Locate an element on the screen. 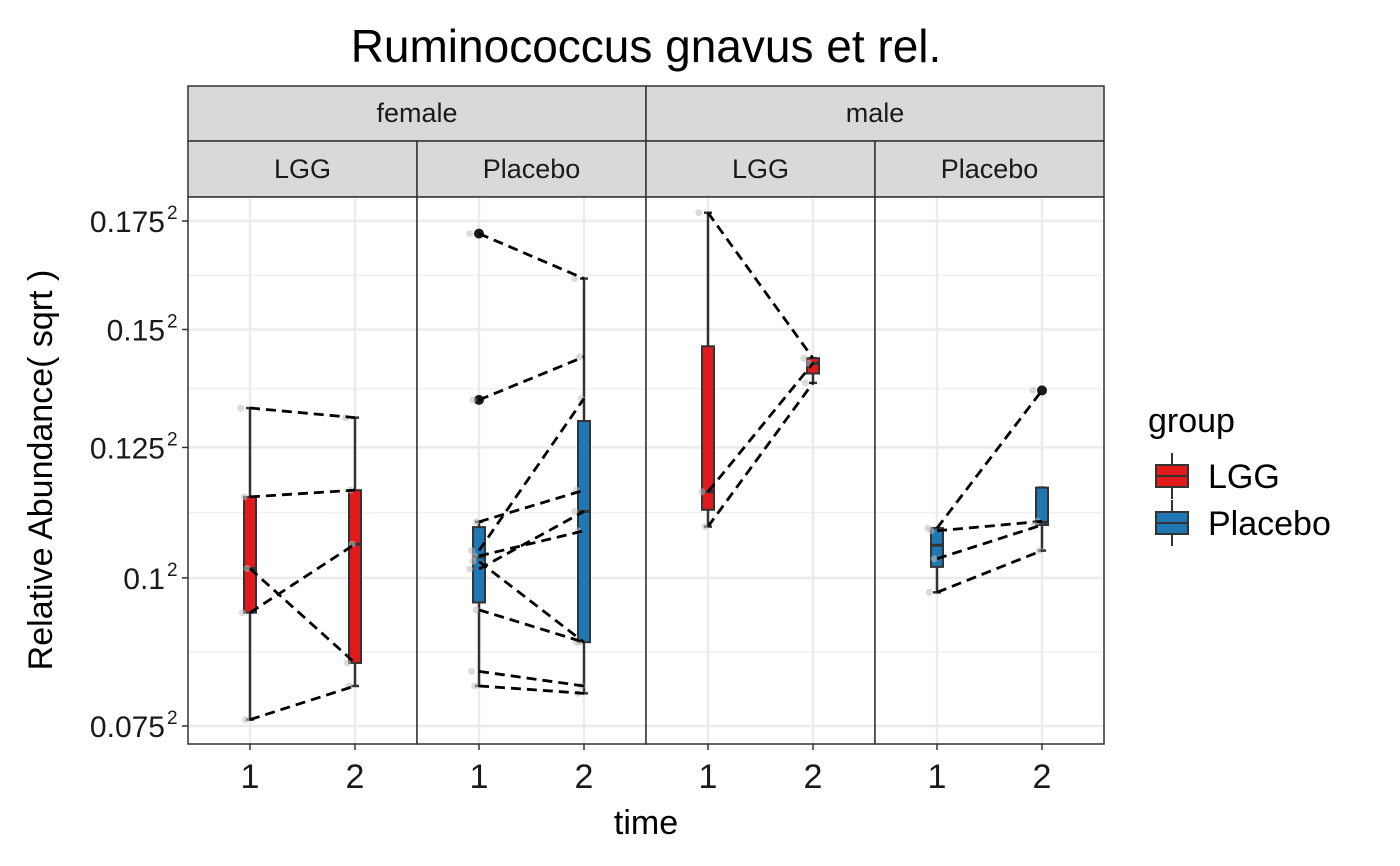 The width and height of the screenshot is (1400, 866). panel-male-lgg is located at coordinates (760, 470).